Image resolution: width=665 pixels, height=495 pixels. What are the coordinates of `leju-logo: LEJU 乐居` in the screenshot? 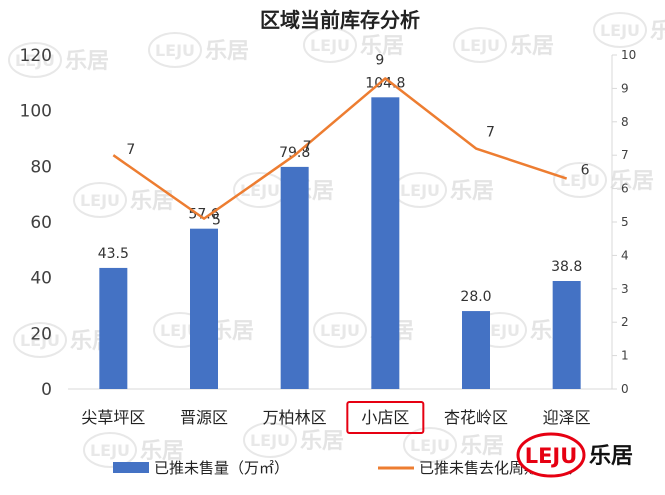 It's located at (574, 455).